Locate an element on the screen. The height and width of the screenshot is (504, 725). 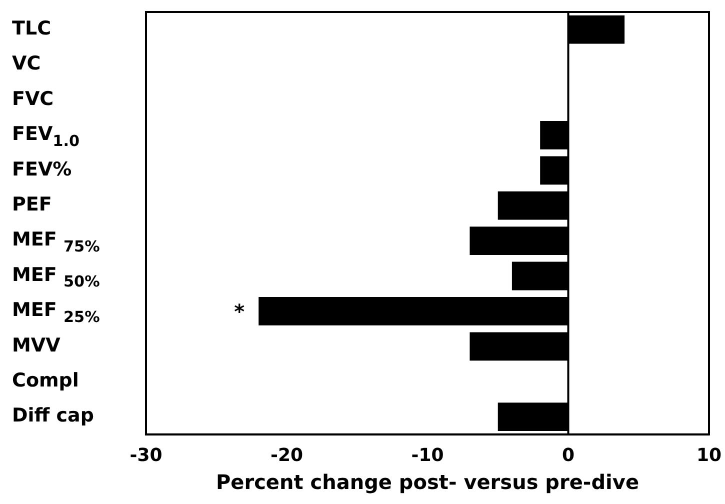
y-tick-label: FVC is located at coordinates (33, 99).